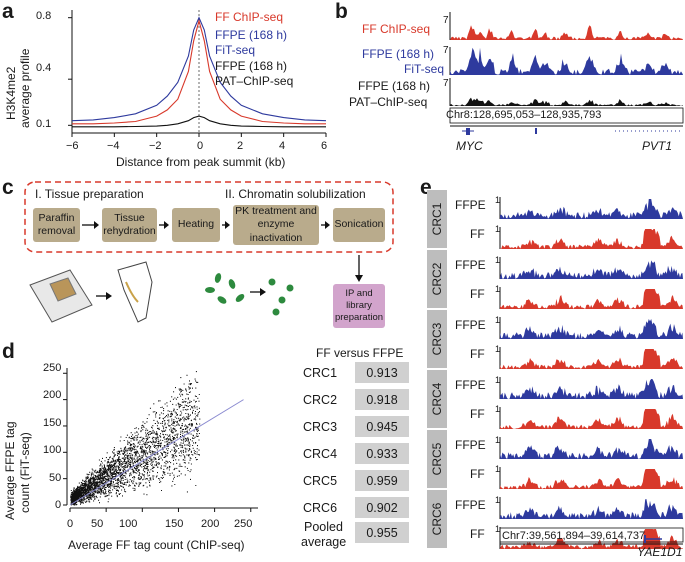 Image resolution: width=685 pixels, height=562 pixels. What do you see at coordinates (249, 17) in the screenshot?
I see `a-legend-ff: FF ChIP-seq` at bounding box center [249, 17].